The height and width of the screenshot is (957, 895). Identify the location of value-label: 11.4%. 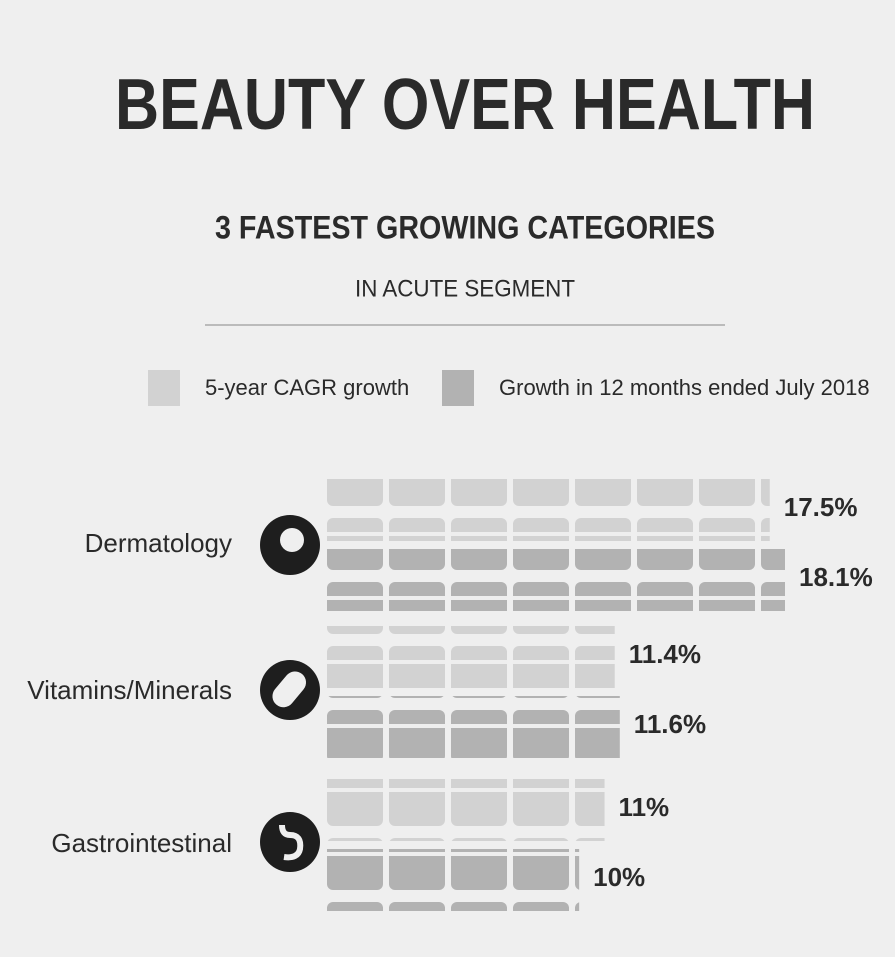
(665, 654).